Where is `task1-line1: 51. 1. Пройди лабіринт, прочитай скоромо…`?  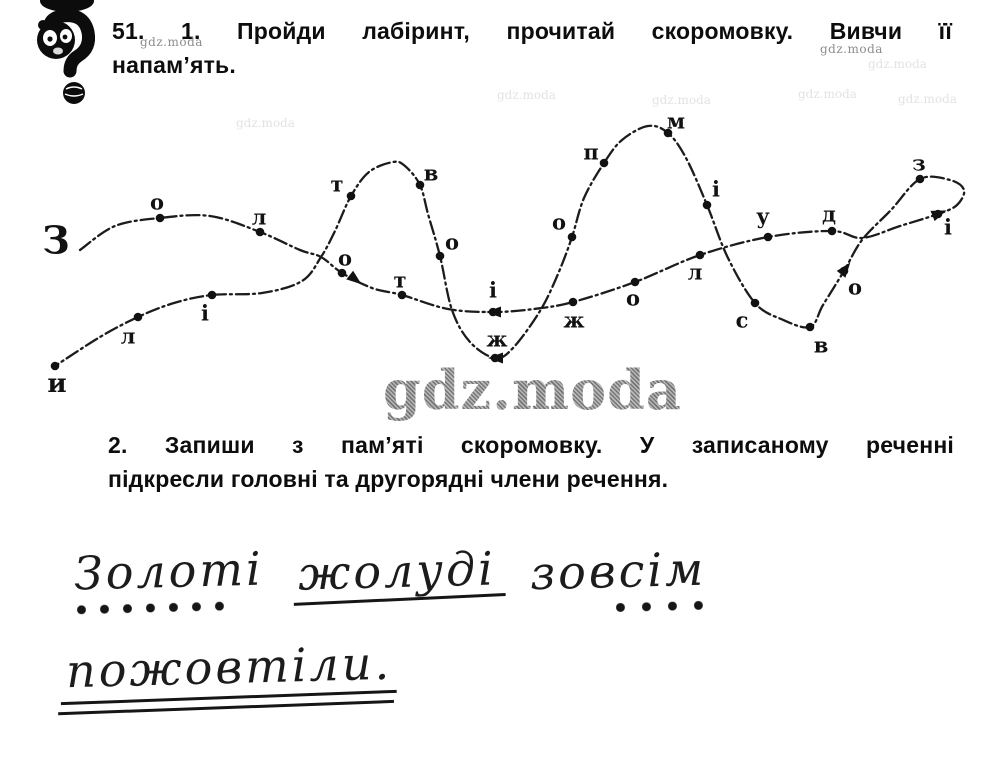 task1-line1: 51. 1. Пройди лабіринт, прочитай скоромо… is located at coordinates (532, 31).